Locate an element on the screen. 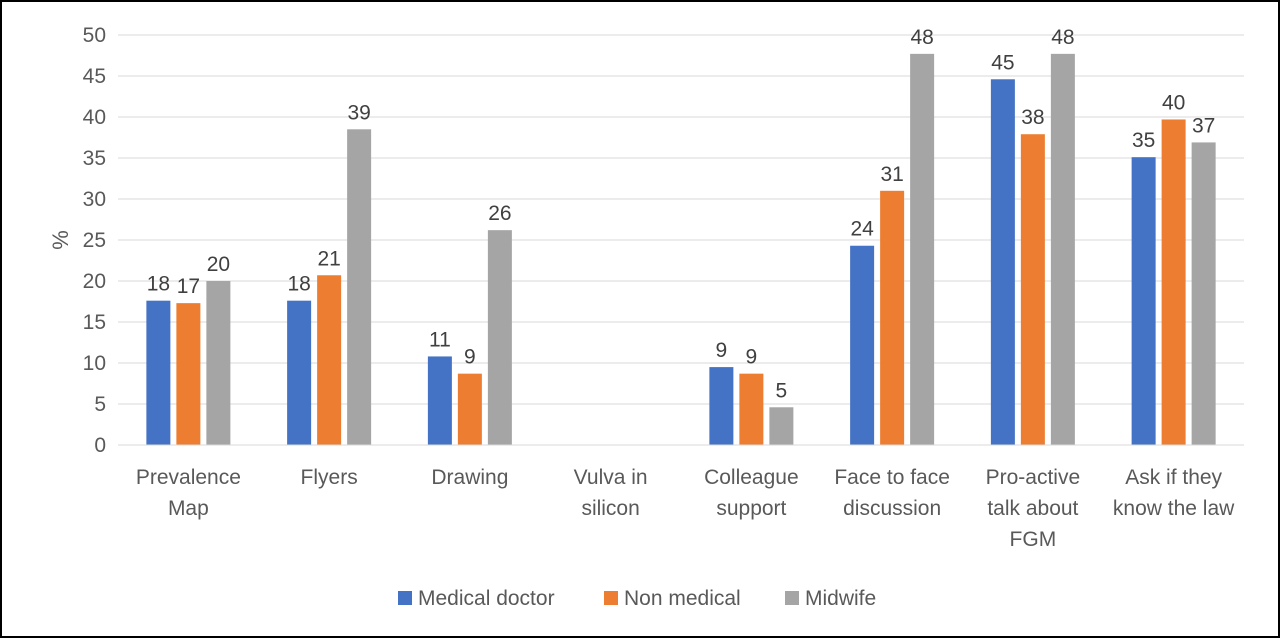 Image resolution: width=1280 pixels, height=638 pixels. data-label-2-0: 11 is located at coordinates (440, 339).